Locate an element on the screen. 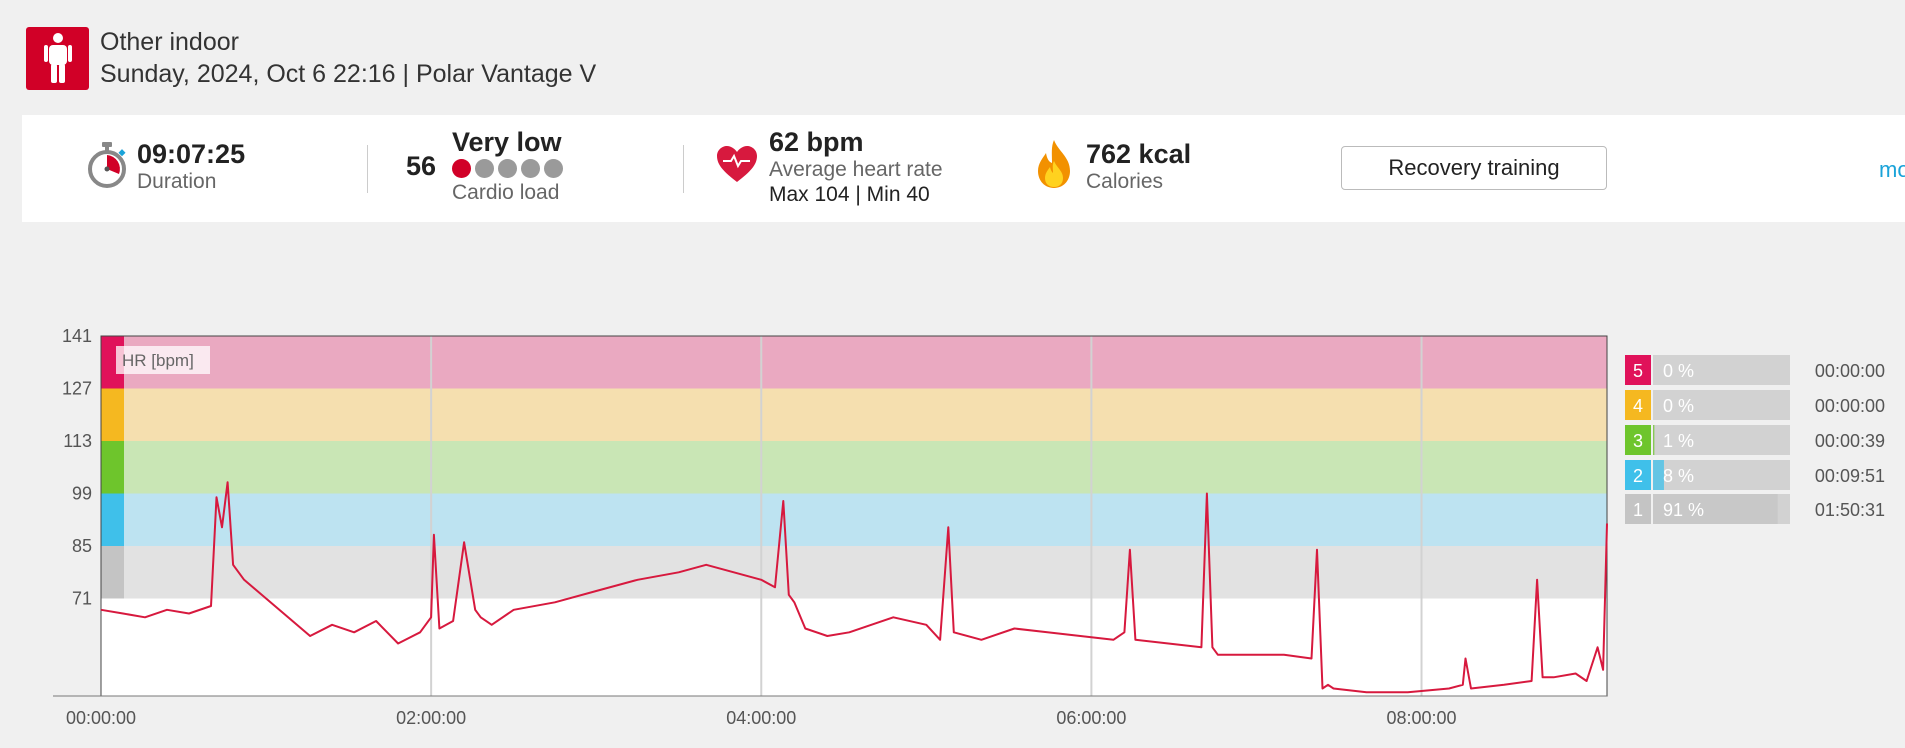 This screenshot has width=1905, height=748. zone-1-badge is located at coordinates (1638, 509).